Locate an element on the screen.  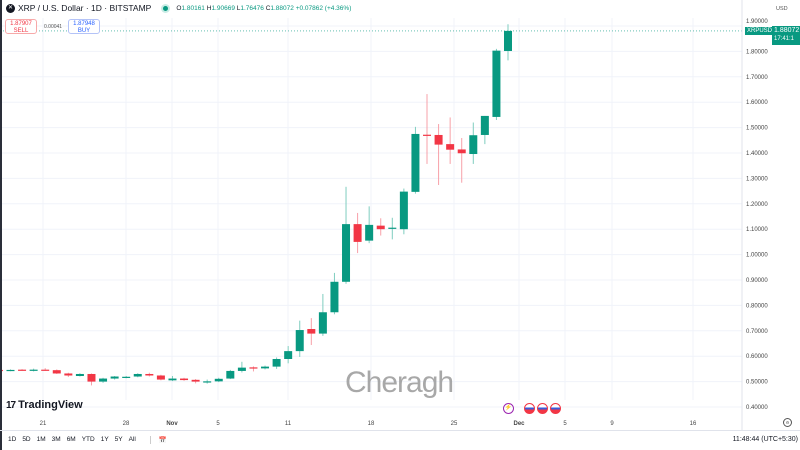
market-open-dot is located at coordinates (166, 8).